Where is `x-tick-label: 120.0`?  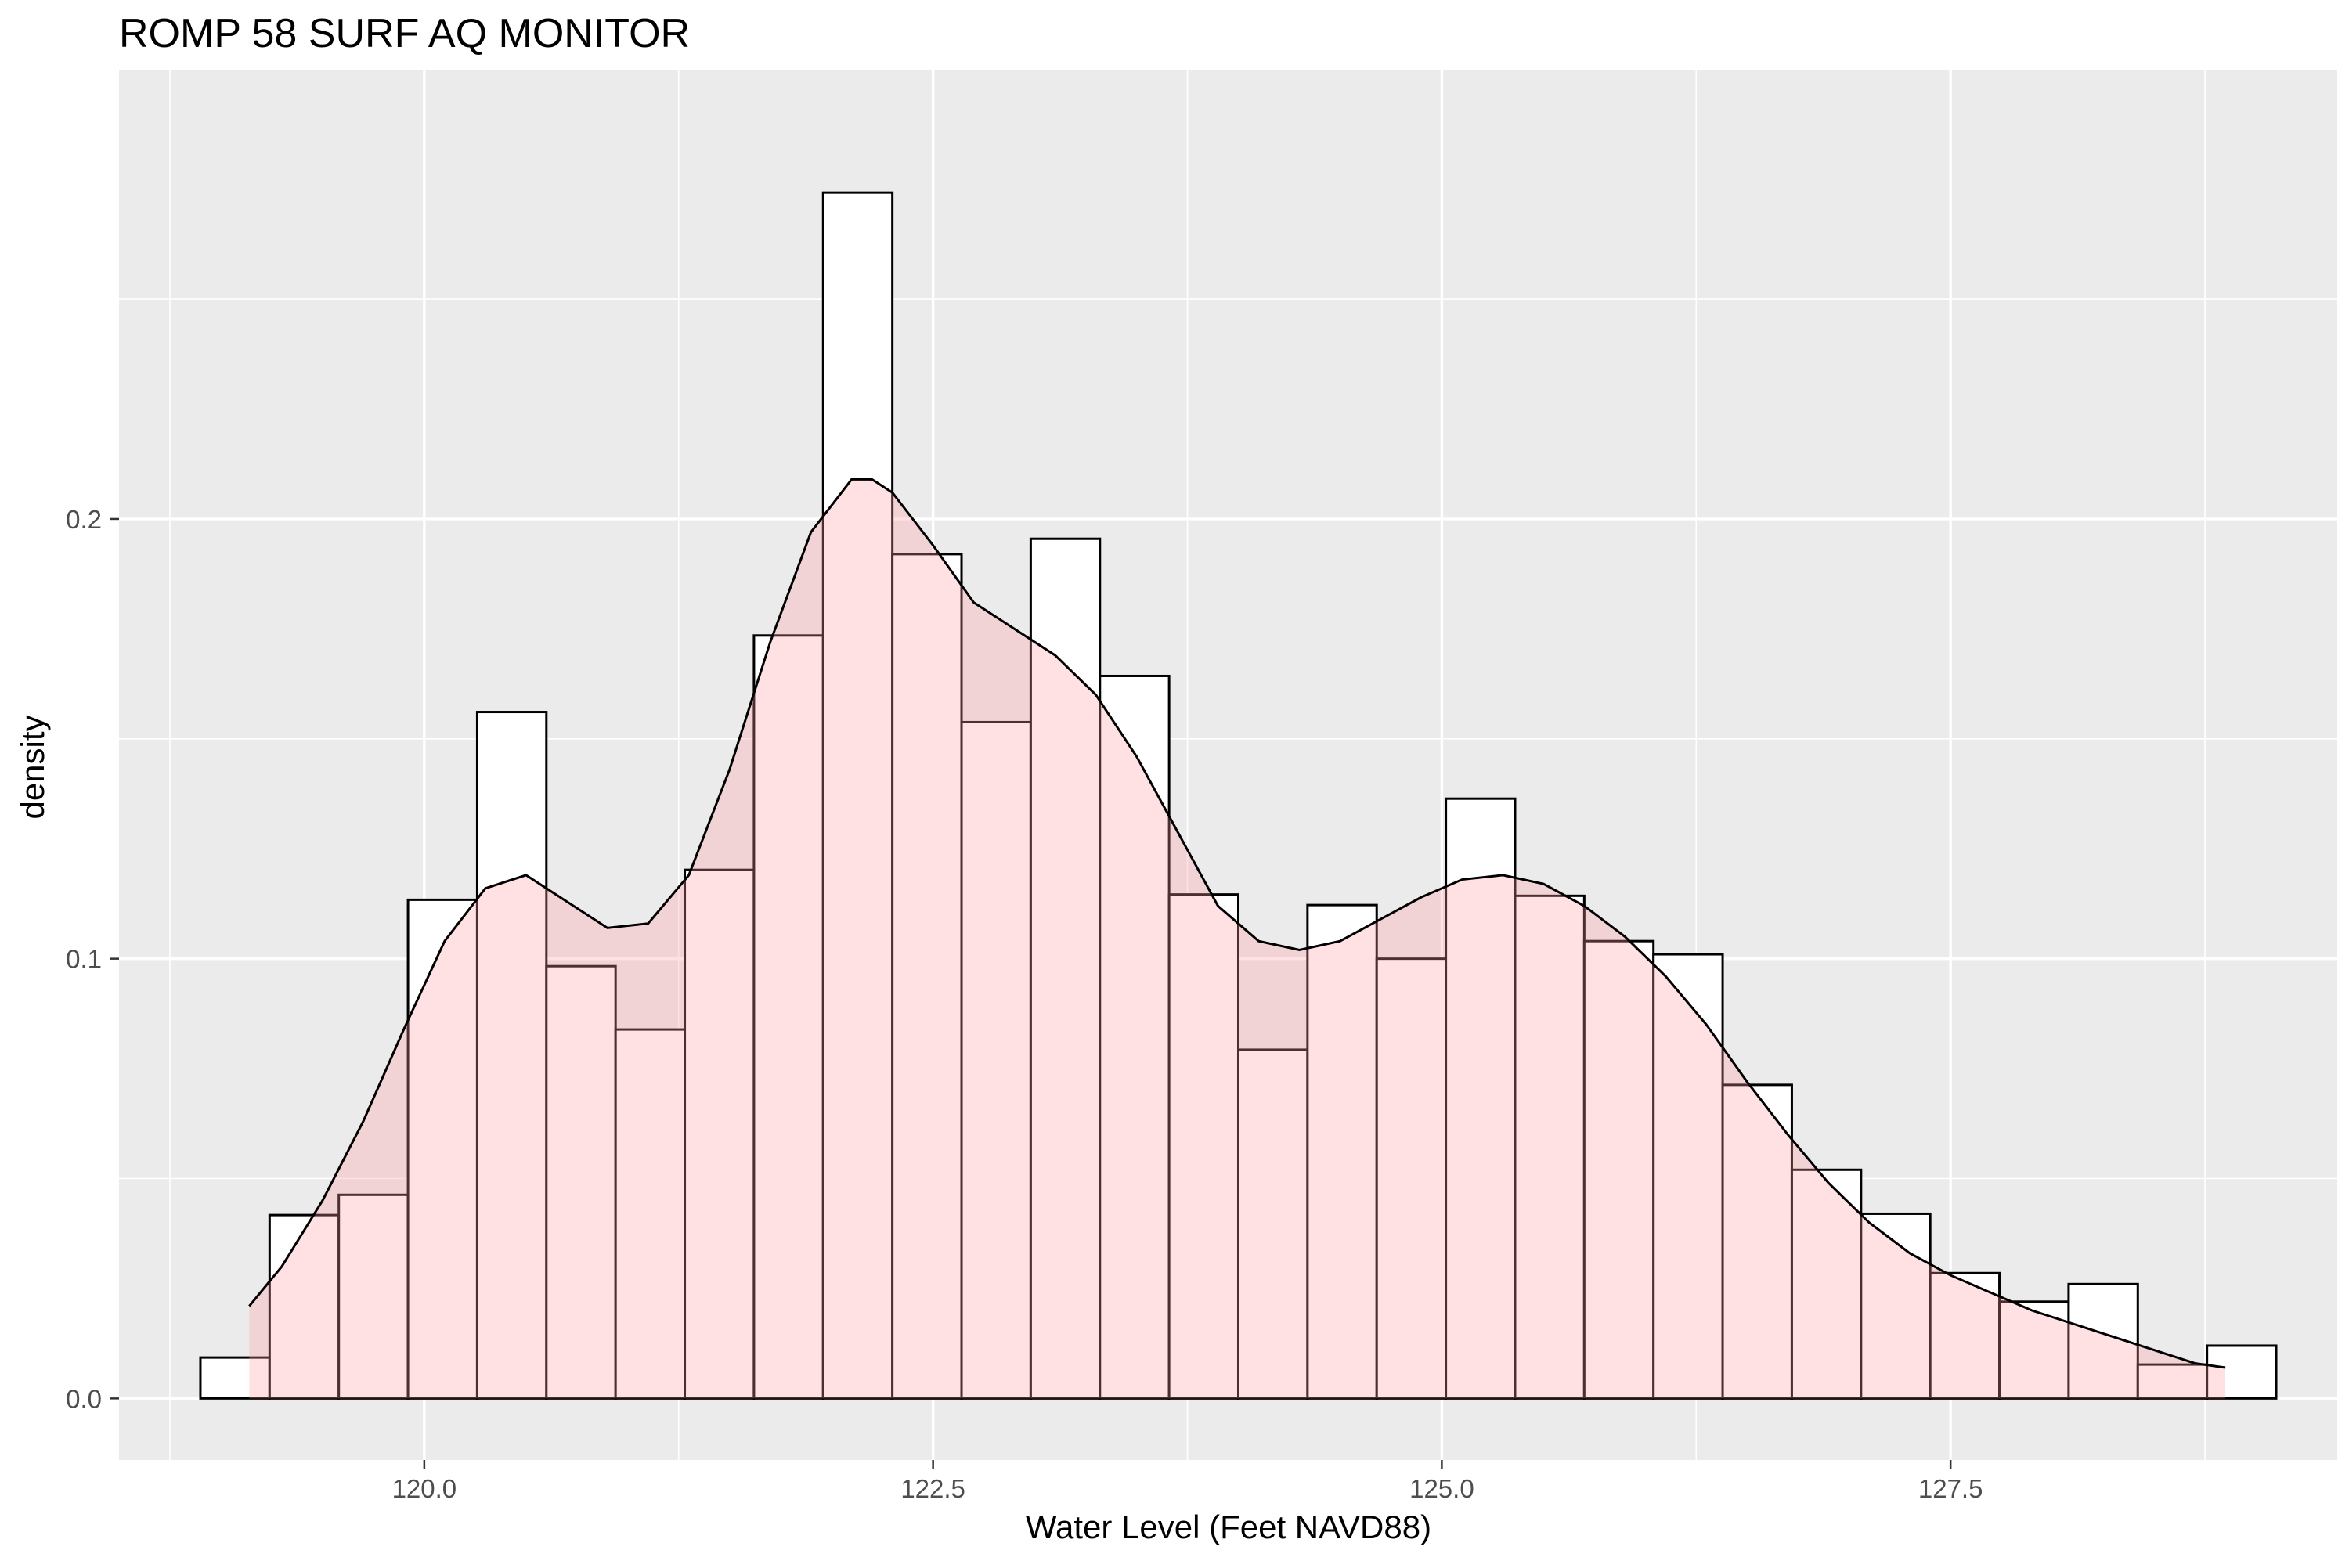
x-tick-label: 120.0 is located at coordinates (424, 1488).